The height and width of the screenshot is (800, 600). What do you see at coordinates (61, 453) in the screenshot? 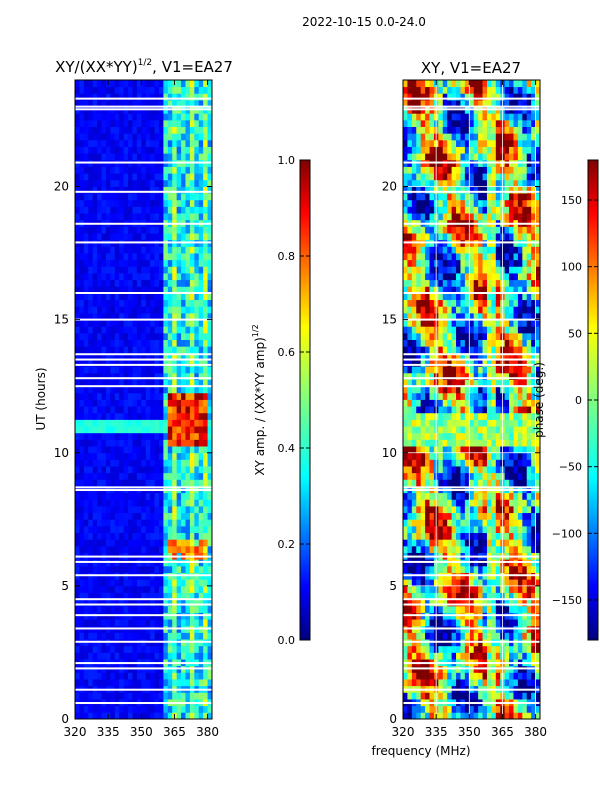
I see `y-tick-label: 10` at bounding box center [61, 453].